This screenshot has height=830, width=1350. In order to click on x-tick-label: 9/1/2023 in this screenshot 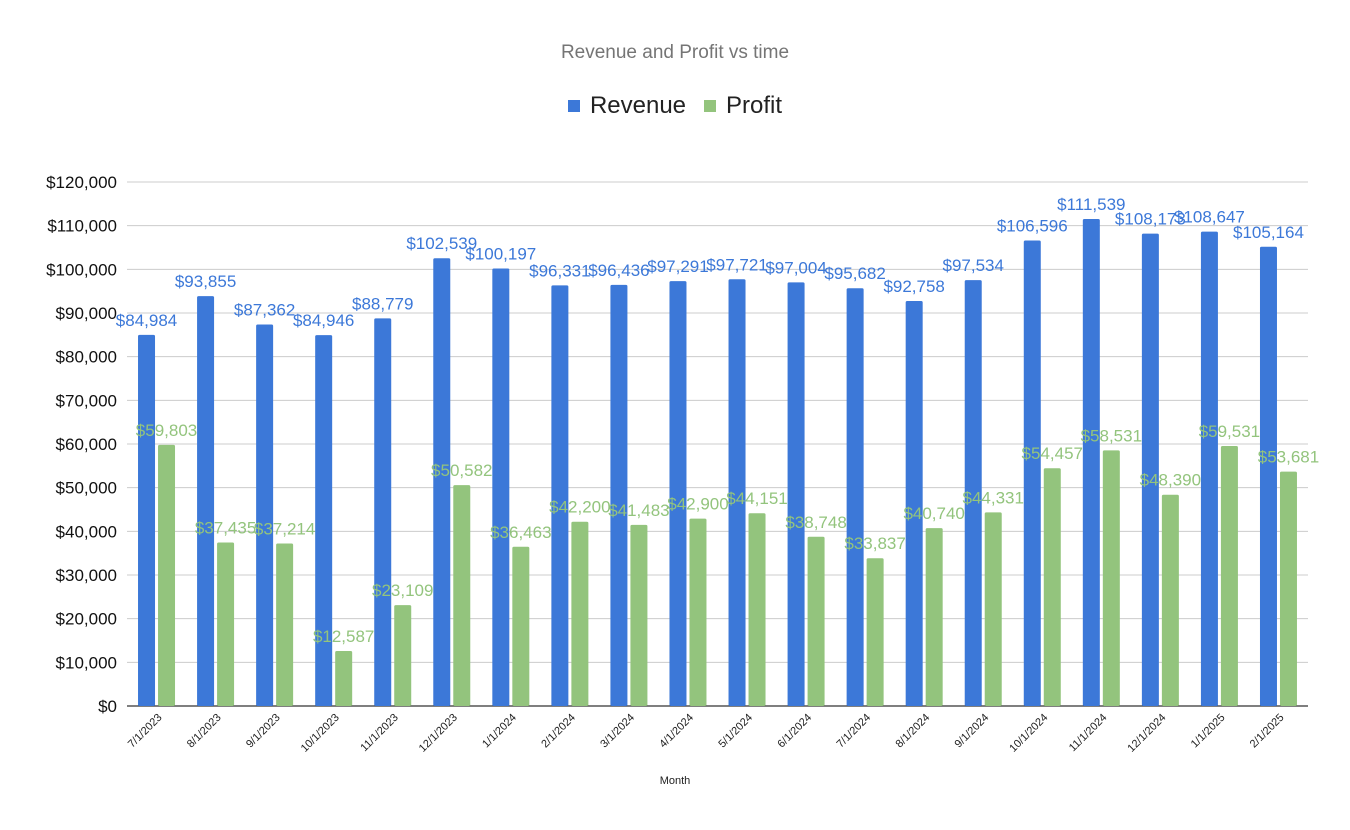, I will do `click(263, 731)`.